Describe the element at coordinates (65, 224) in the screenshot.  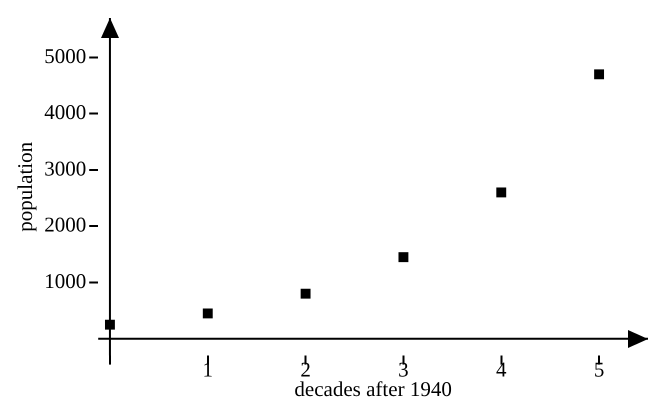
I see `y-tick-label: 2000` at that location.